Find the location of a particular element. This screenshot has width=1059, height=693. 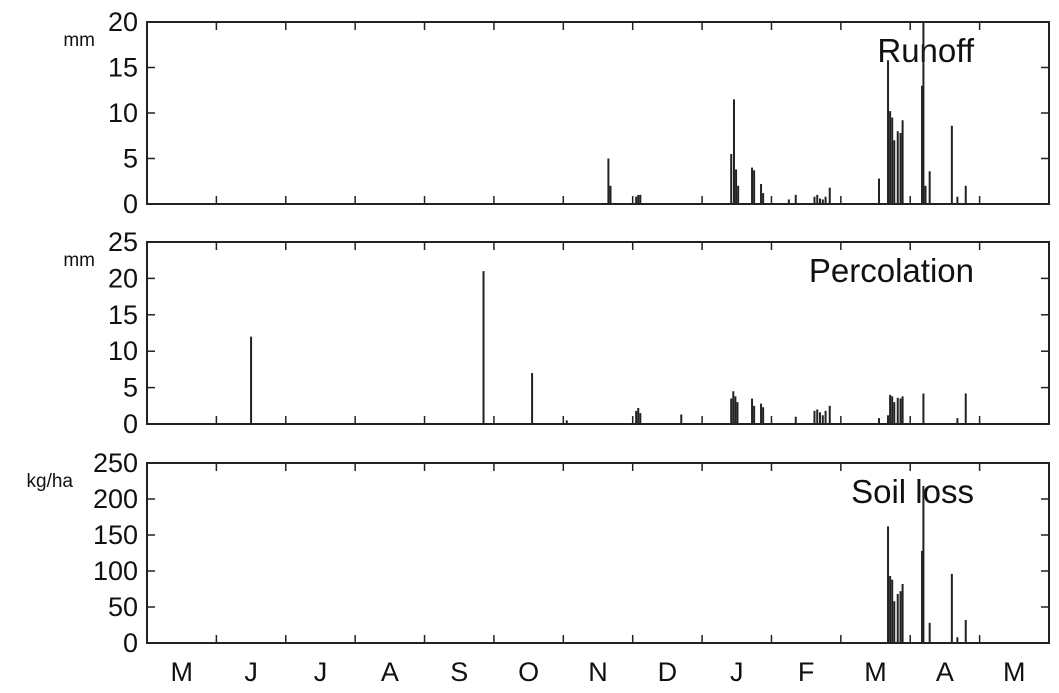

x-tick-label-month: N is located at coordinates (598, 672).